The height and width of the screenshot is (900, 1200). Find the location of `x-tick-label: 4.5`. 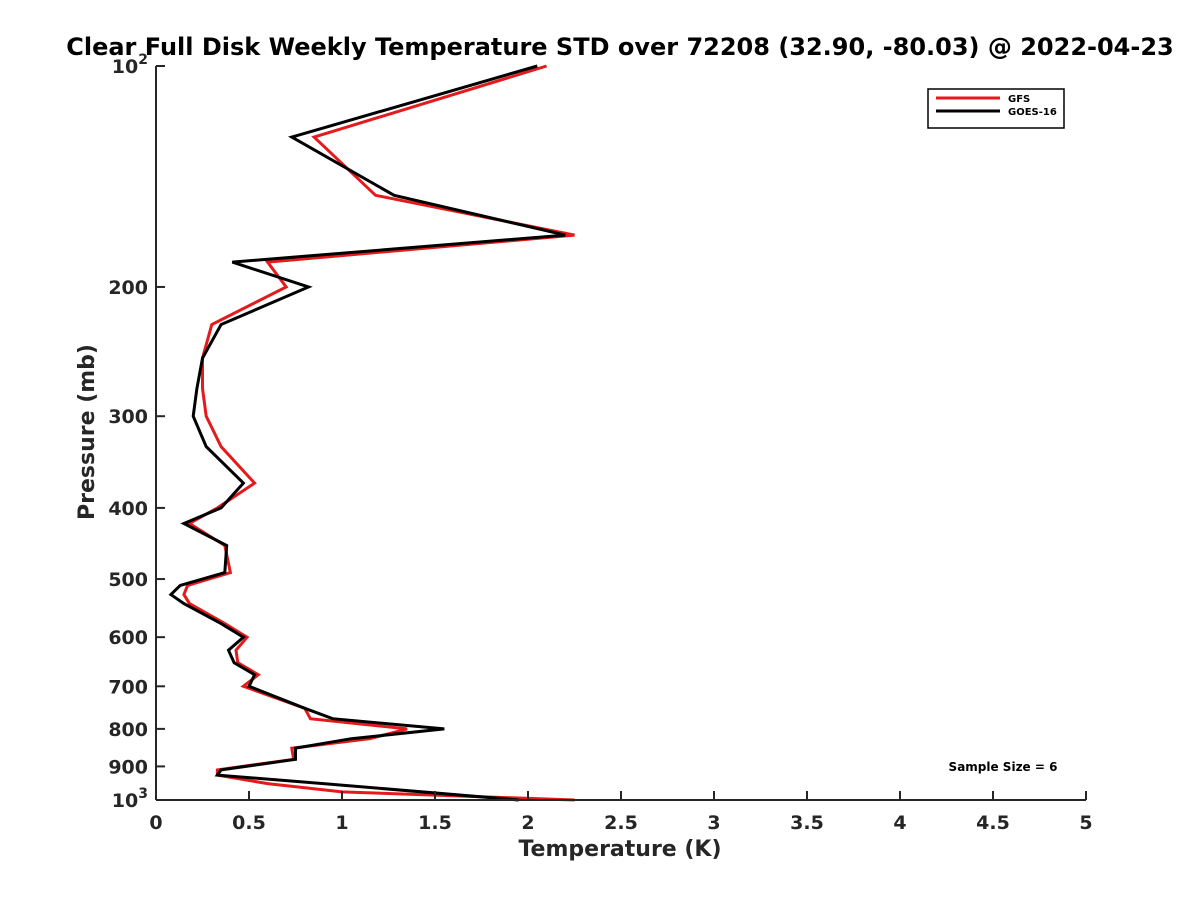

x-tick-label: 4.5 is located at coordinates (993, 823).